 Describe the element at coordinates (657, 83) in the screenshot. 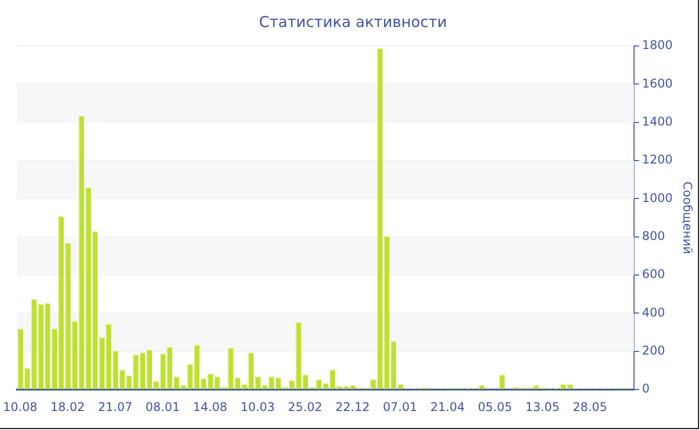

I see `y-tick-label: 1600` at that location.